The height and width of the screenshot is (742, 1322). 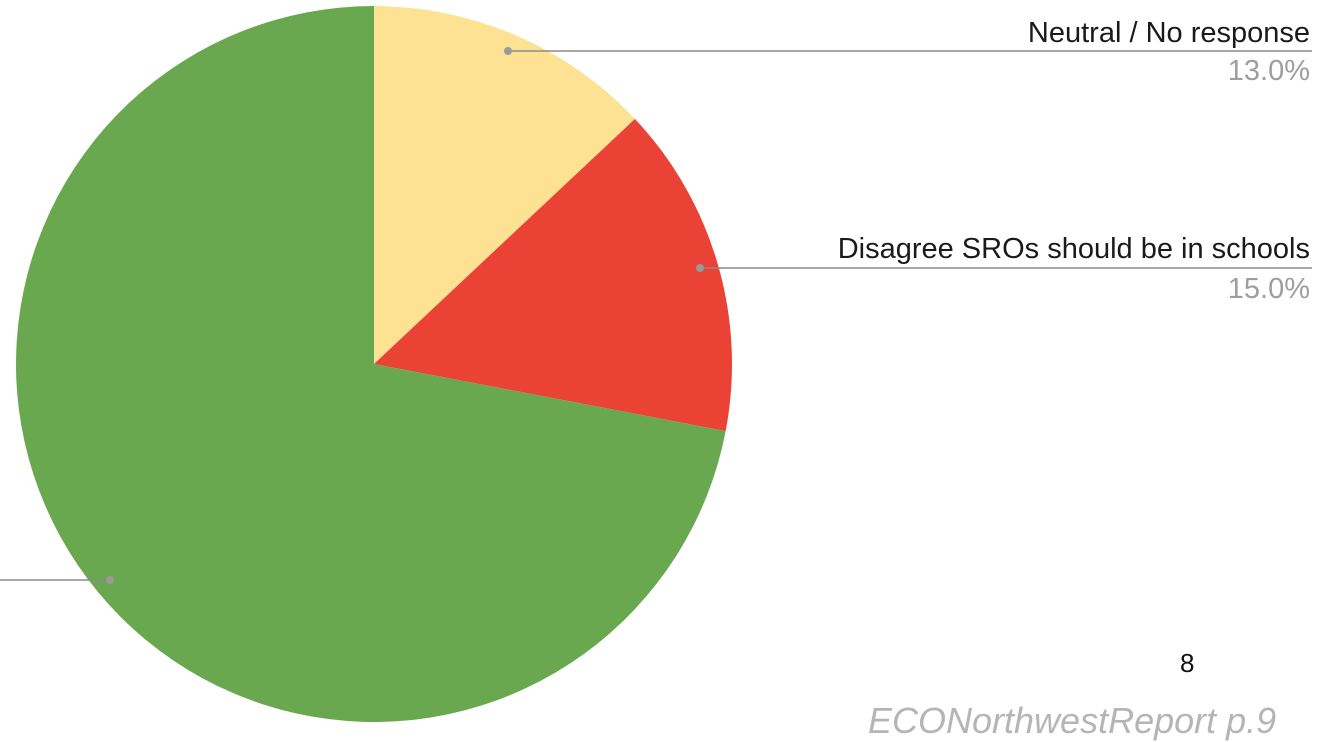 What do you see at coordinates (1269, 71) in the screenshot?
I see `slice-value-1: 13.0%` at bounding box center [1269, 71].